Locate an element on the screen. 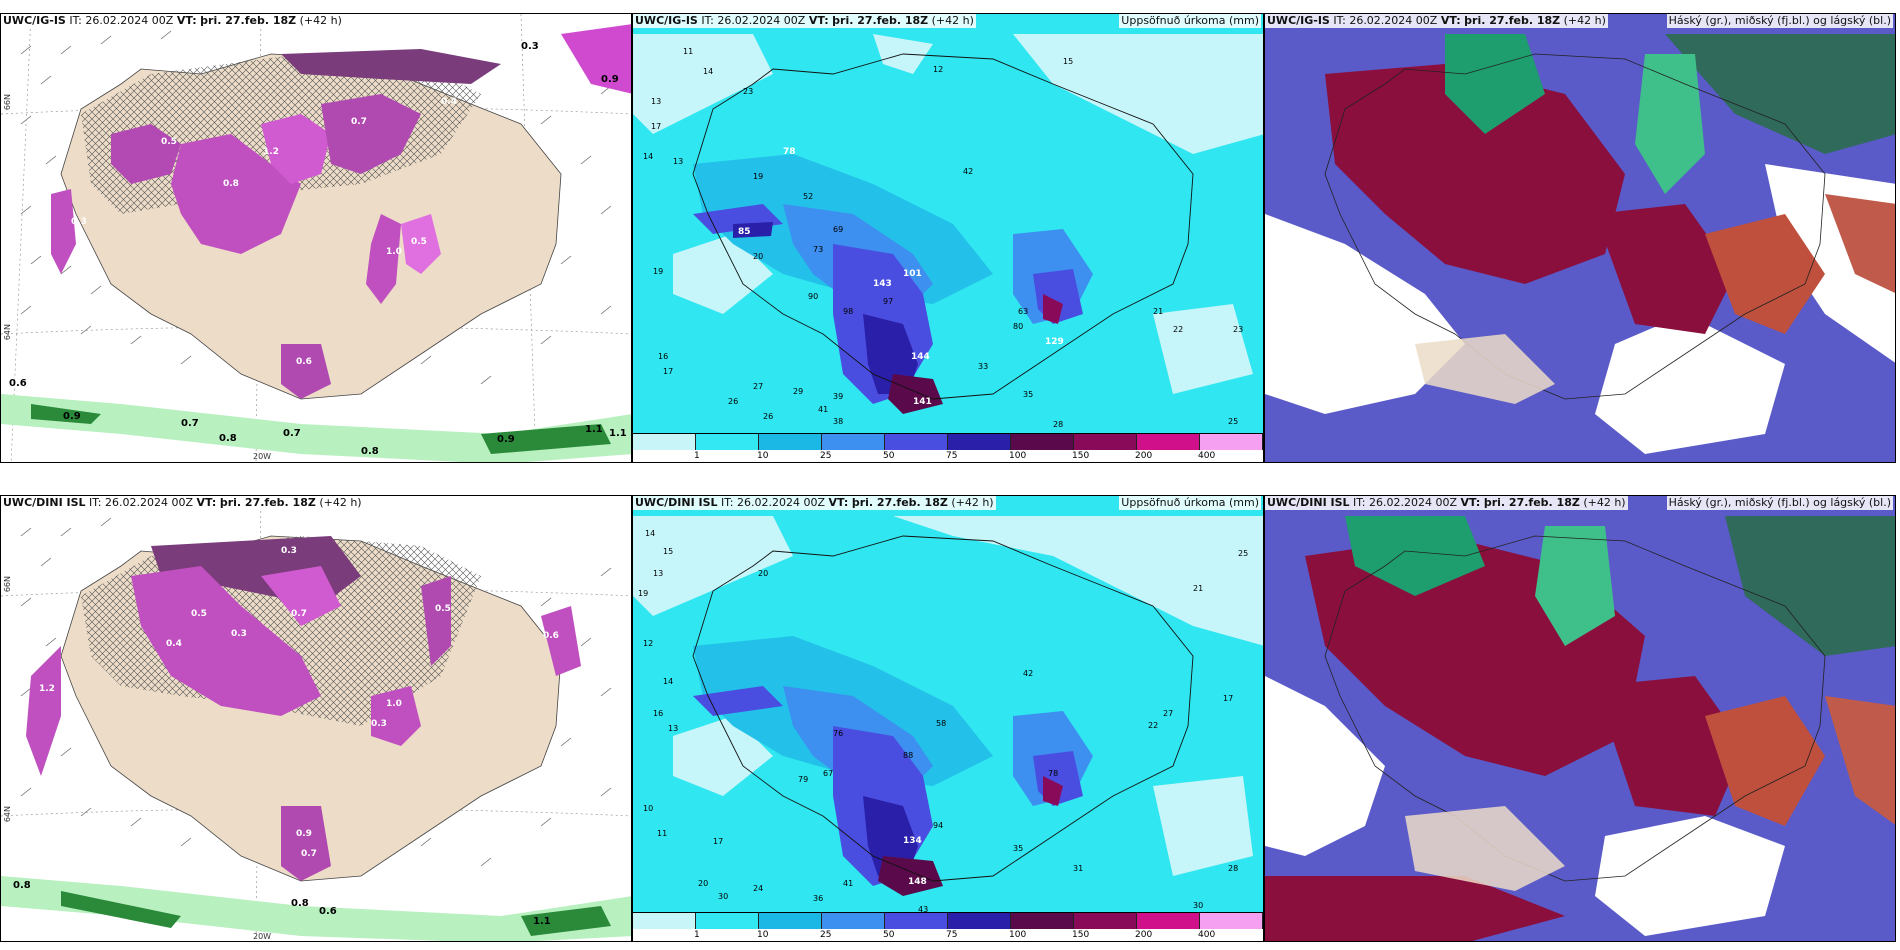  value-label: 24 is located at coordinates (758, 888).